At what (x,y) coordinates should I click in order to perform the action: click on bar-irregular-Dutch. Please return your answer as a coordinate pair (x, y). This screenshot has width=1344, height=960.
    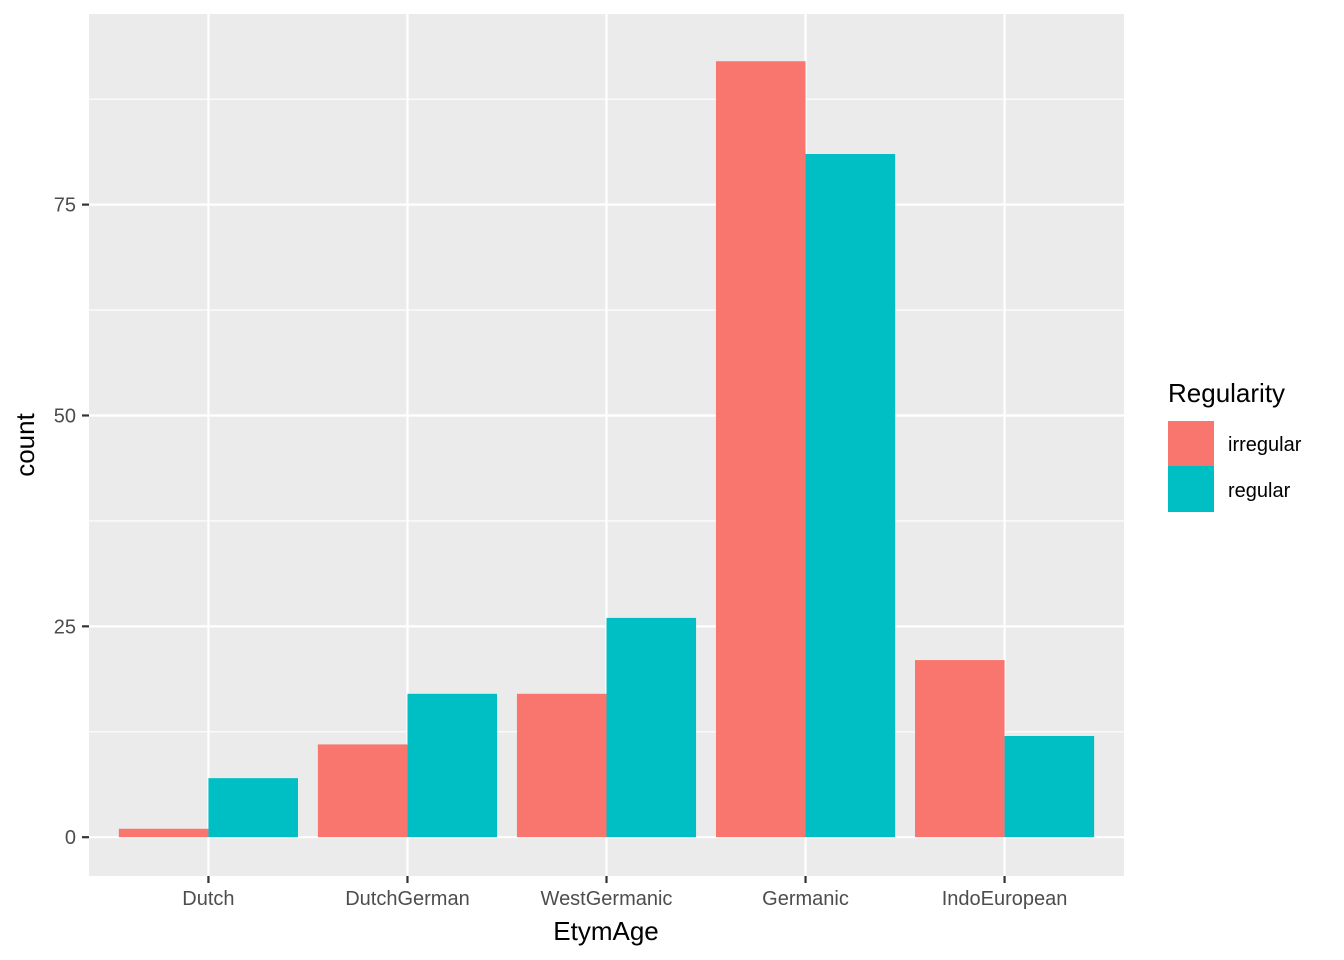
    Looking at the image, I should click on (163, 833).